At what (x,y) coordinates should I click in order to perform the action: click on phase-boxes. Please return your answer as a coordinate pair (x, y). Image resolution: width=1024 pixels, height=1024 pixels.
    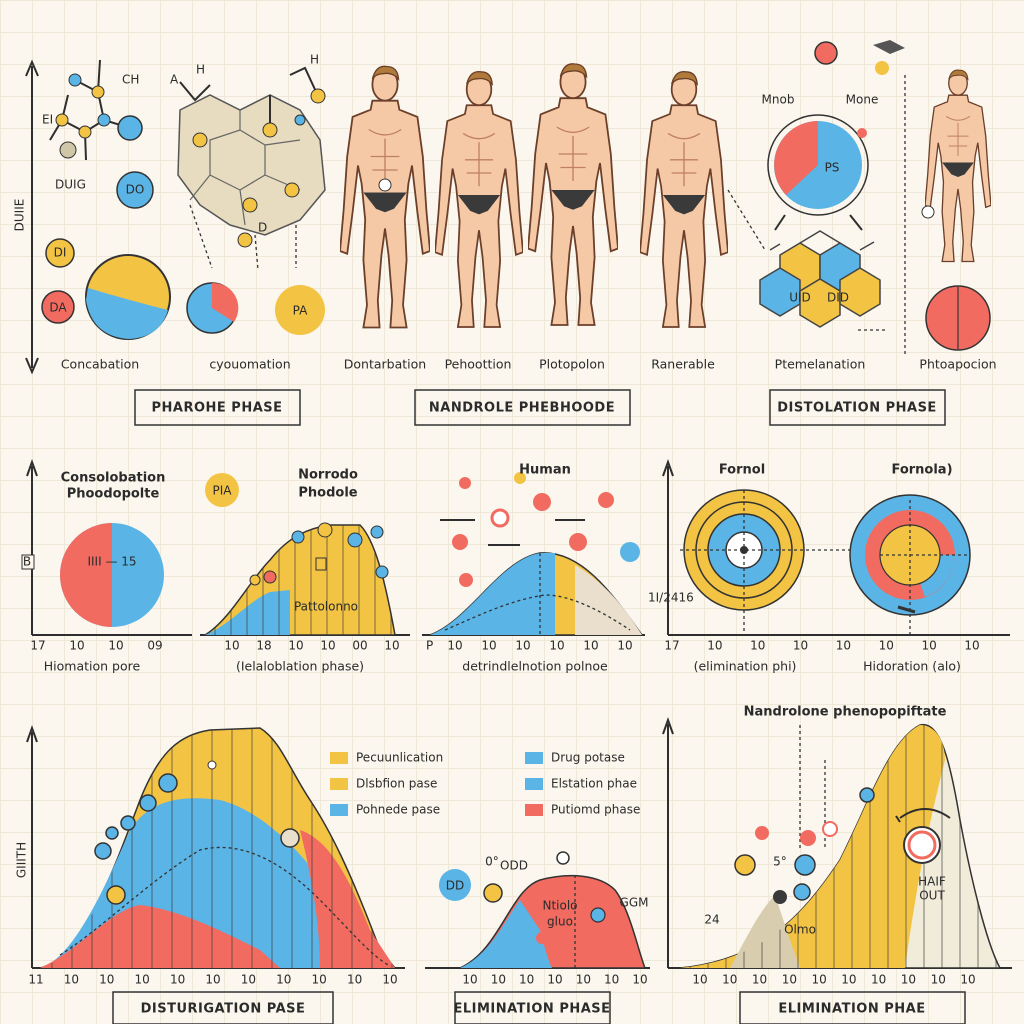
    Looking at the image, I should click on (539, 1007).